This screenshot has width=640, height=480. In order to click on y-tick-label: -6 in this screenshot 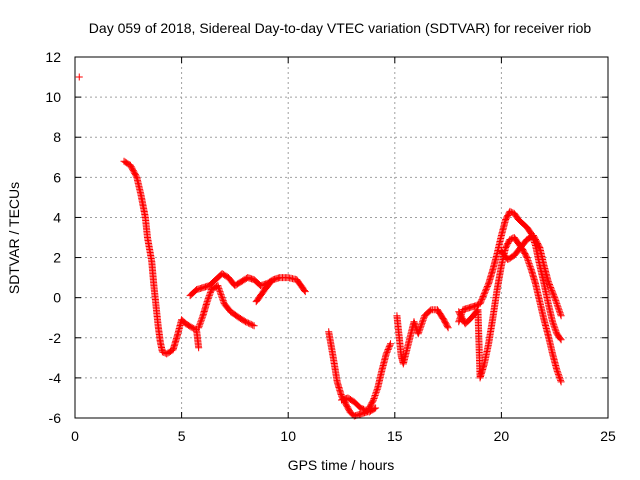, I will do `click(55, 418)`.